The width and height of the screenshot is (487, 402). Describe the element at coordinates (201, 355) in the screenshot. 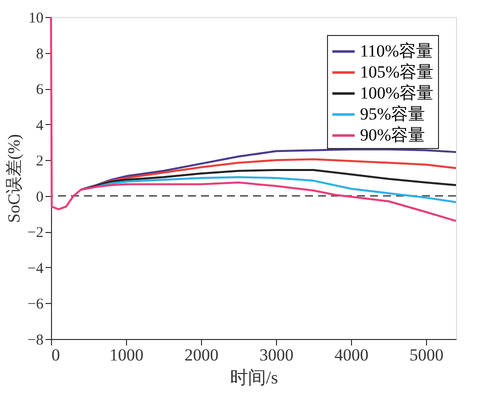

I see `x-tick-label: 2000` at that location.